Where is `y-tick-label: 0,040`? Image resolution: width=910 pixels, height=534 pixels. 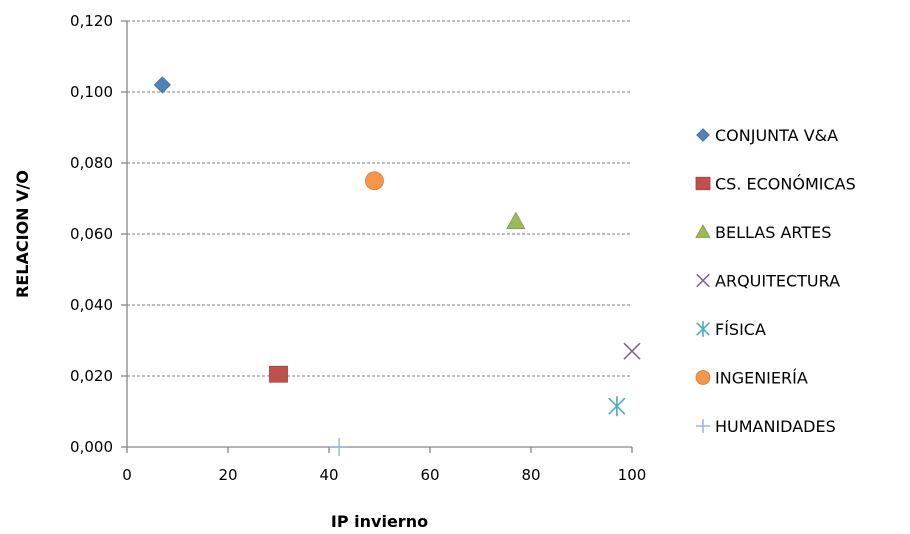 y-tick-label: 0,040 is located at coordinates (91, 305).